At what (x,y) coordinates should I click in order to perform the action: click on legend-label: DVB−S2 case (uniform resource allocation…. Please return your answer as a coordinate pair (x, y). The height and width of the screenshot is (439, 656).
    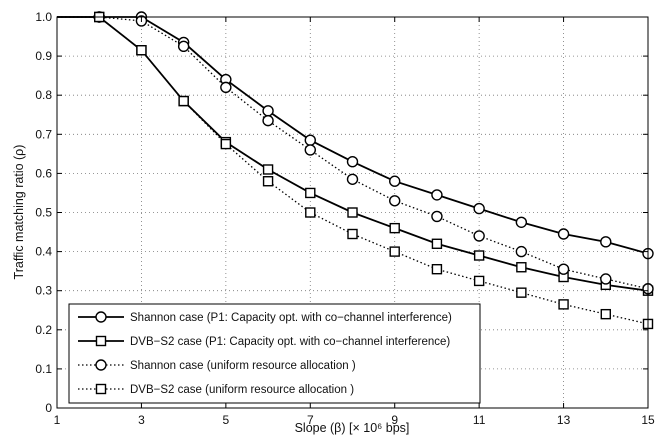
    Looking at the image, I should click on (242, 390).